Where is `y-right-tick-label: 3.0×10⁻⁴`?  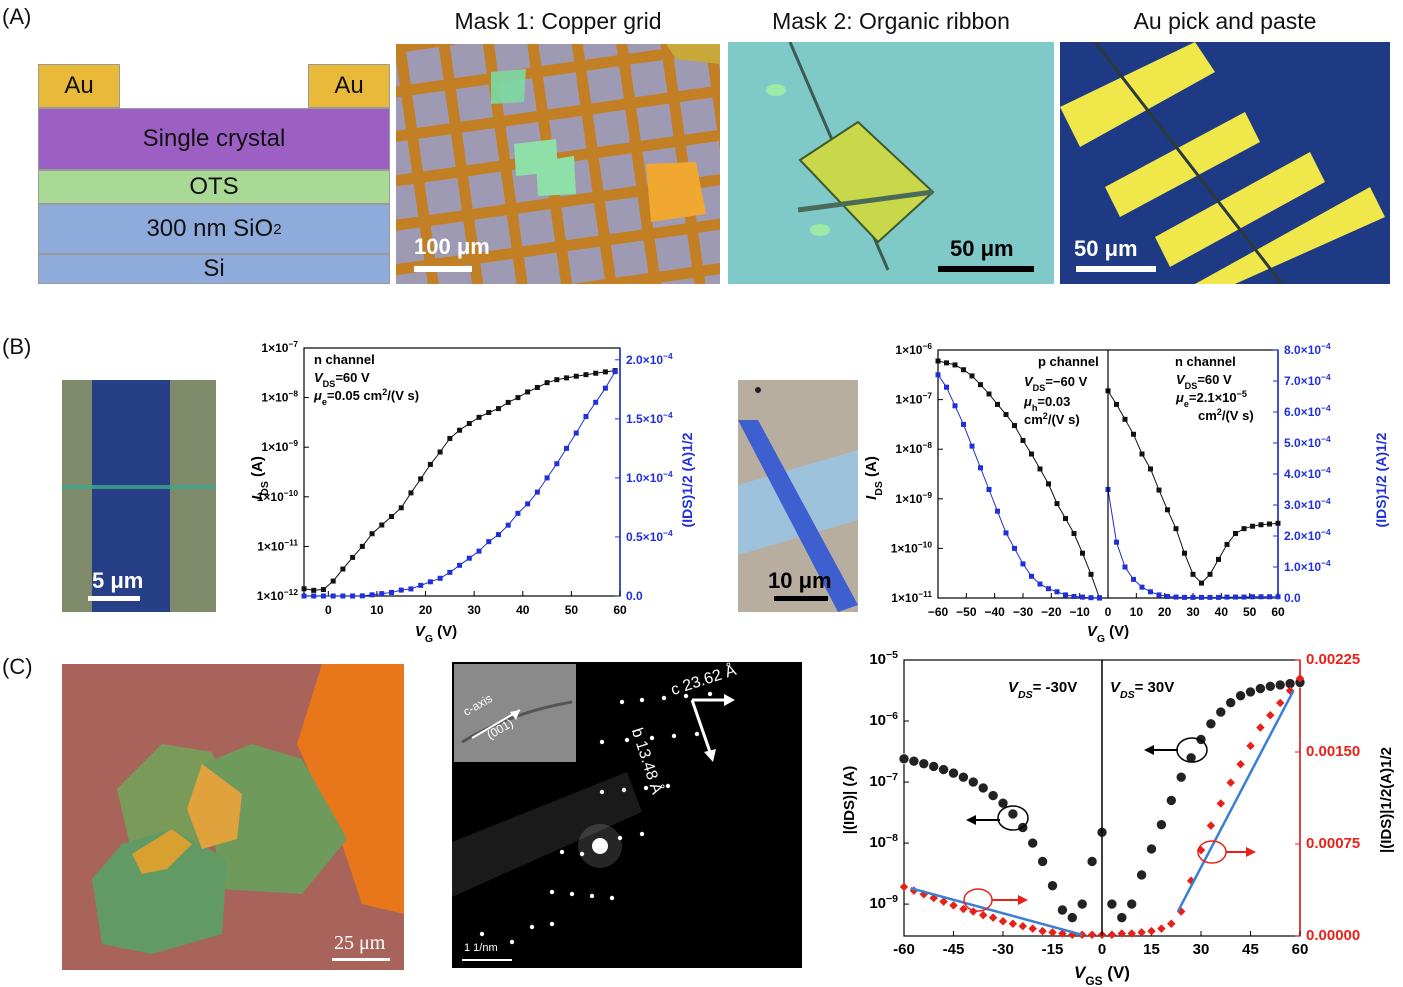
y-right-tick-label: 3.0×10⁻⁴ is located at coordinates (1307, 504).